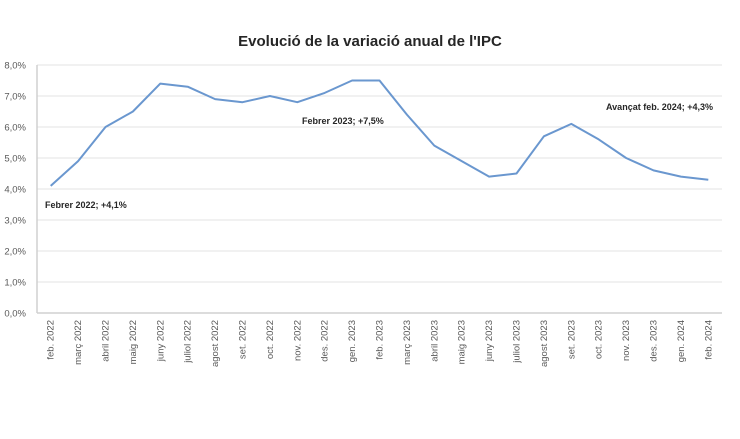 This screenshot has width=740, height=439. I want to click on x-tick-label: juliol 2023, so click(517, 342).